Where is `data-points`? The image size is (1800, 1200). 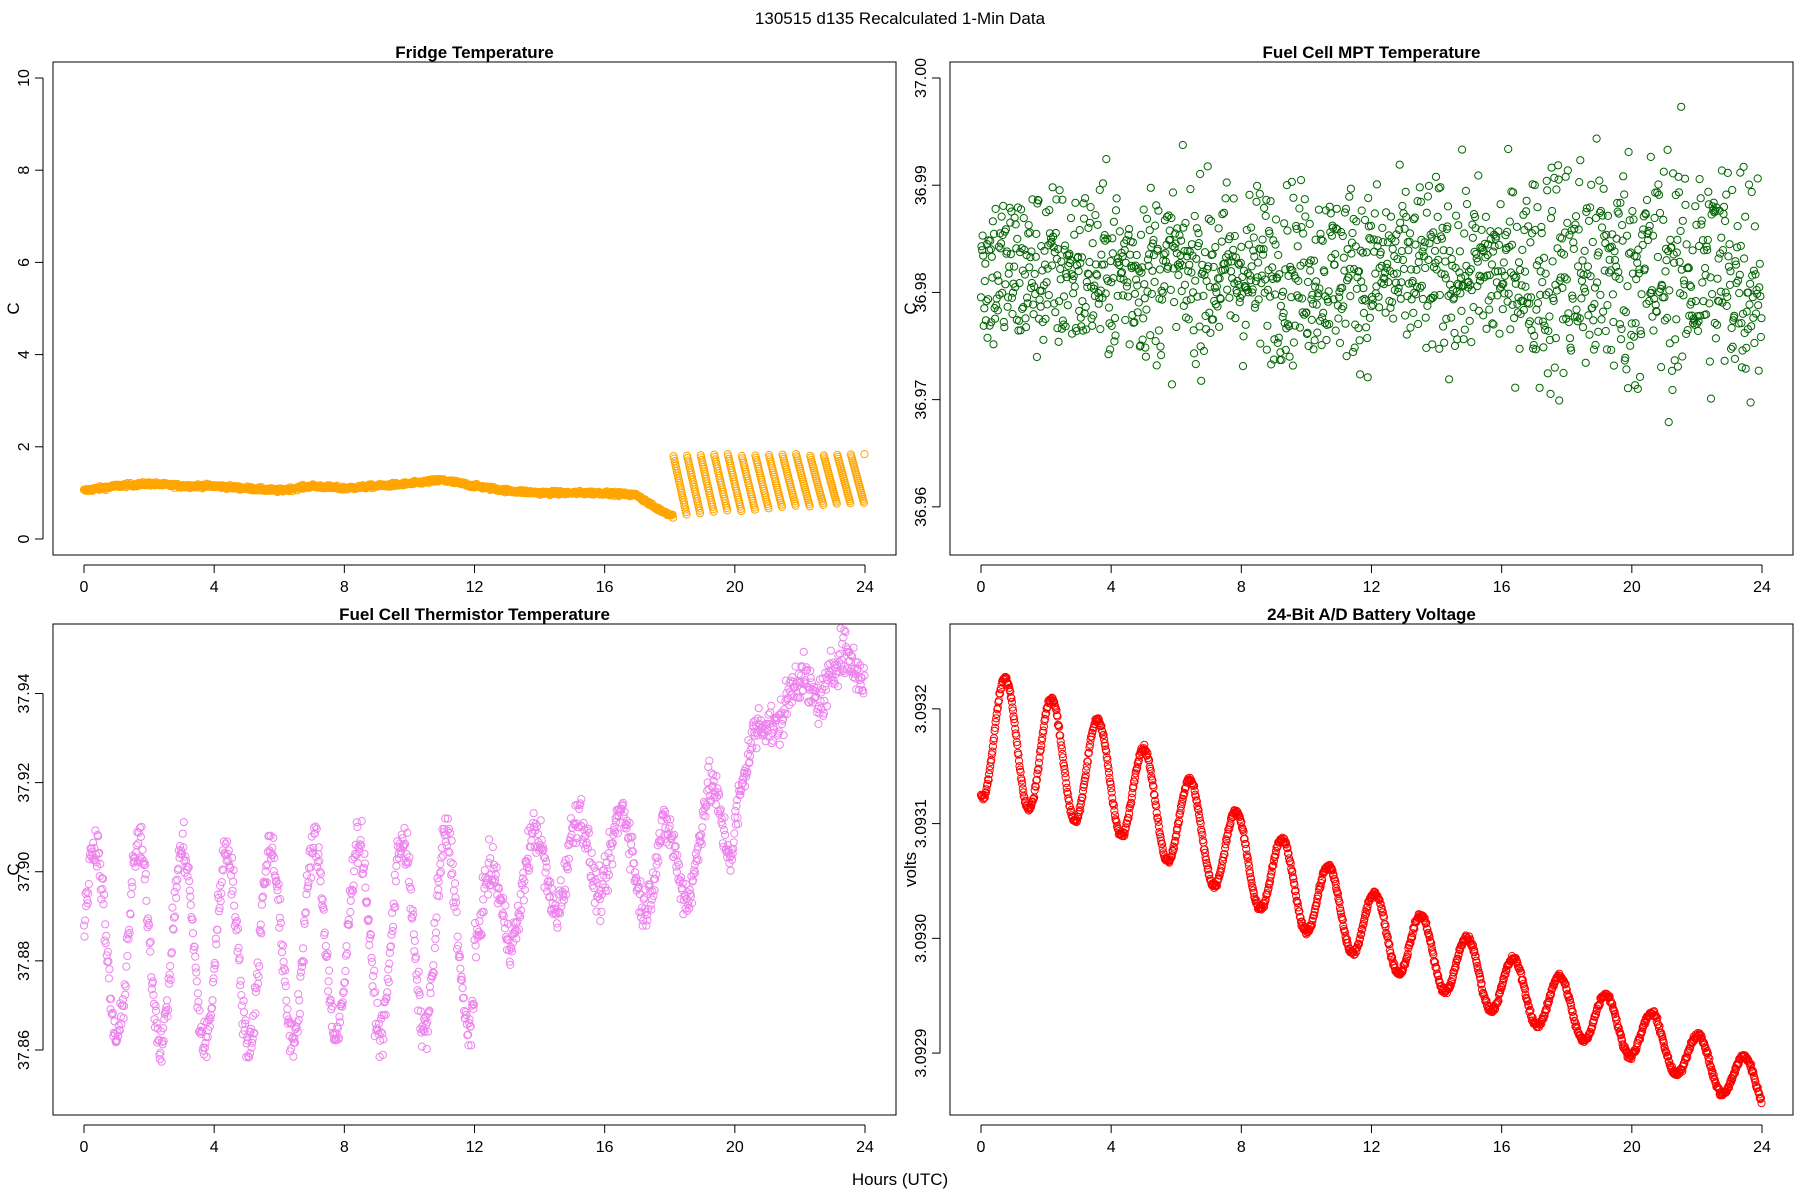
data-points is located at coordinates (474, 486).